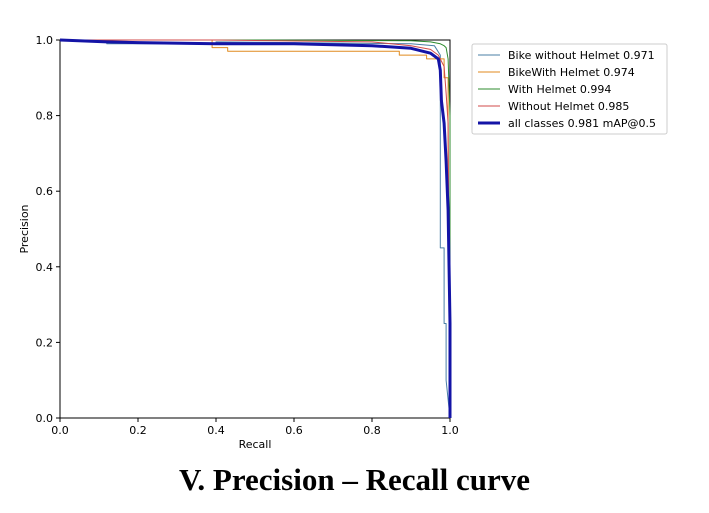 The width and height of the screenshot is (709, 513). I want to click on y-tick-label: 1.0, so click(45, 40).